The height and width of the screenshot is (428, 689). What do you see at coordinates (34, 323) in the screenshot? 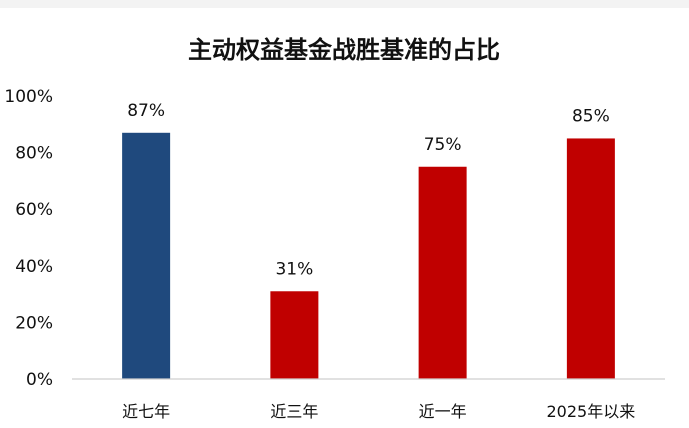
I see `y-tick-label: 20%` at bounding box center [34, 323].